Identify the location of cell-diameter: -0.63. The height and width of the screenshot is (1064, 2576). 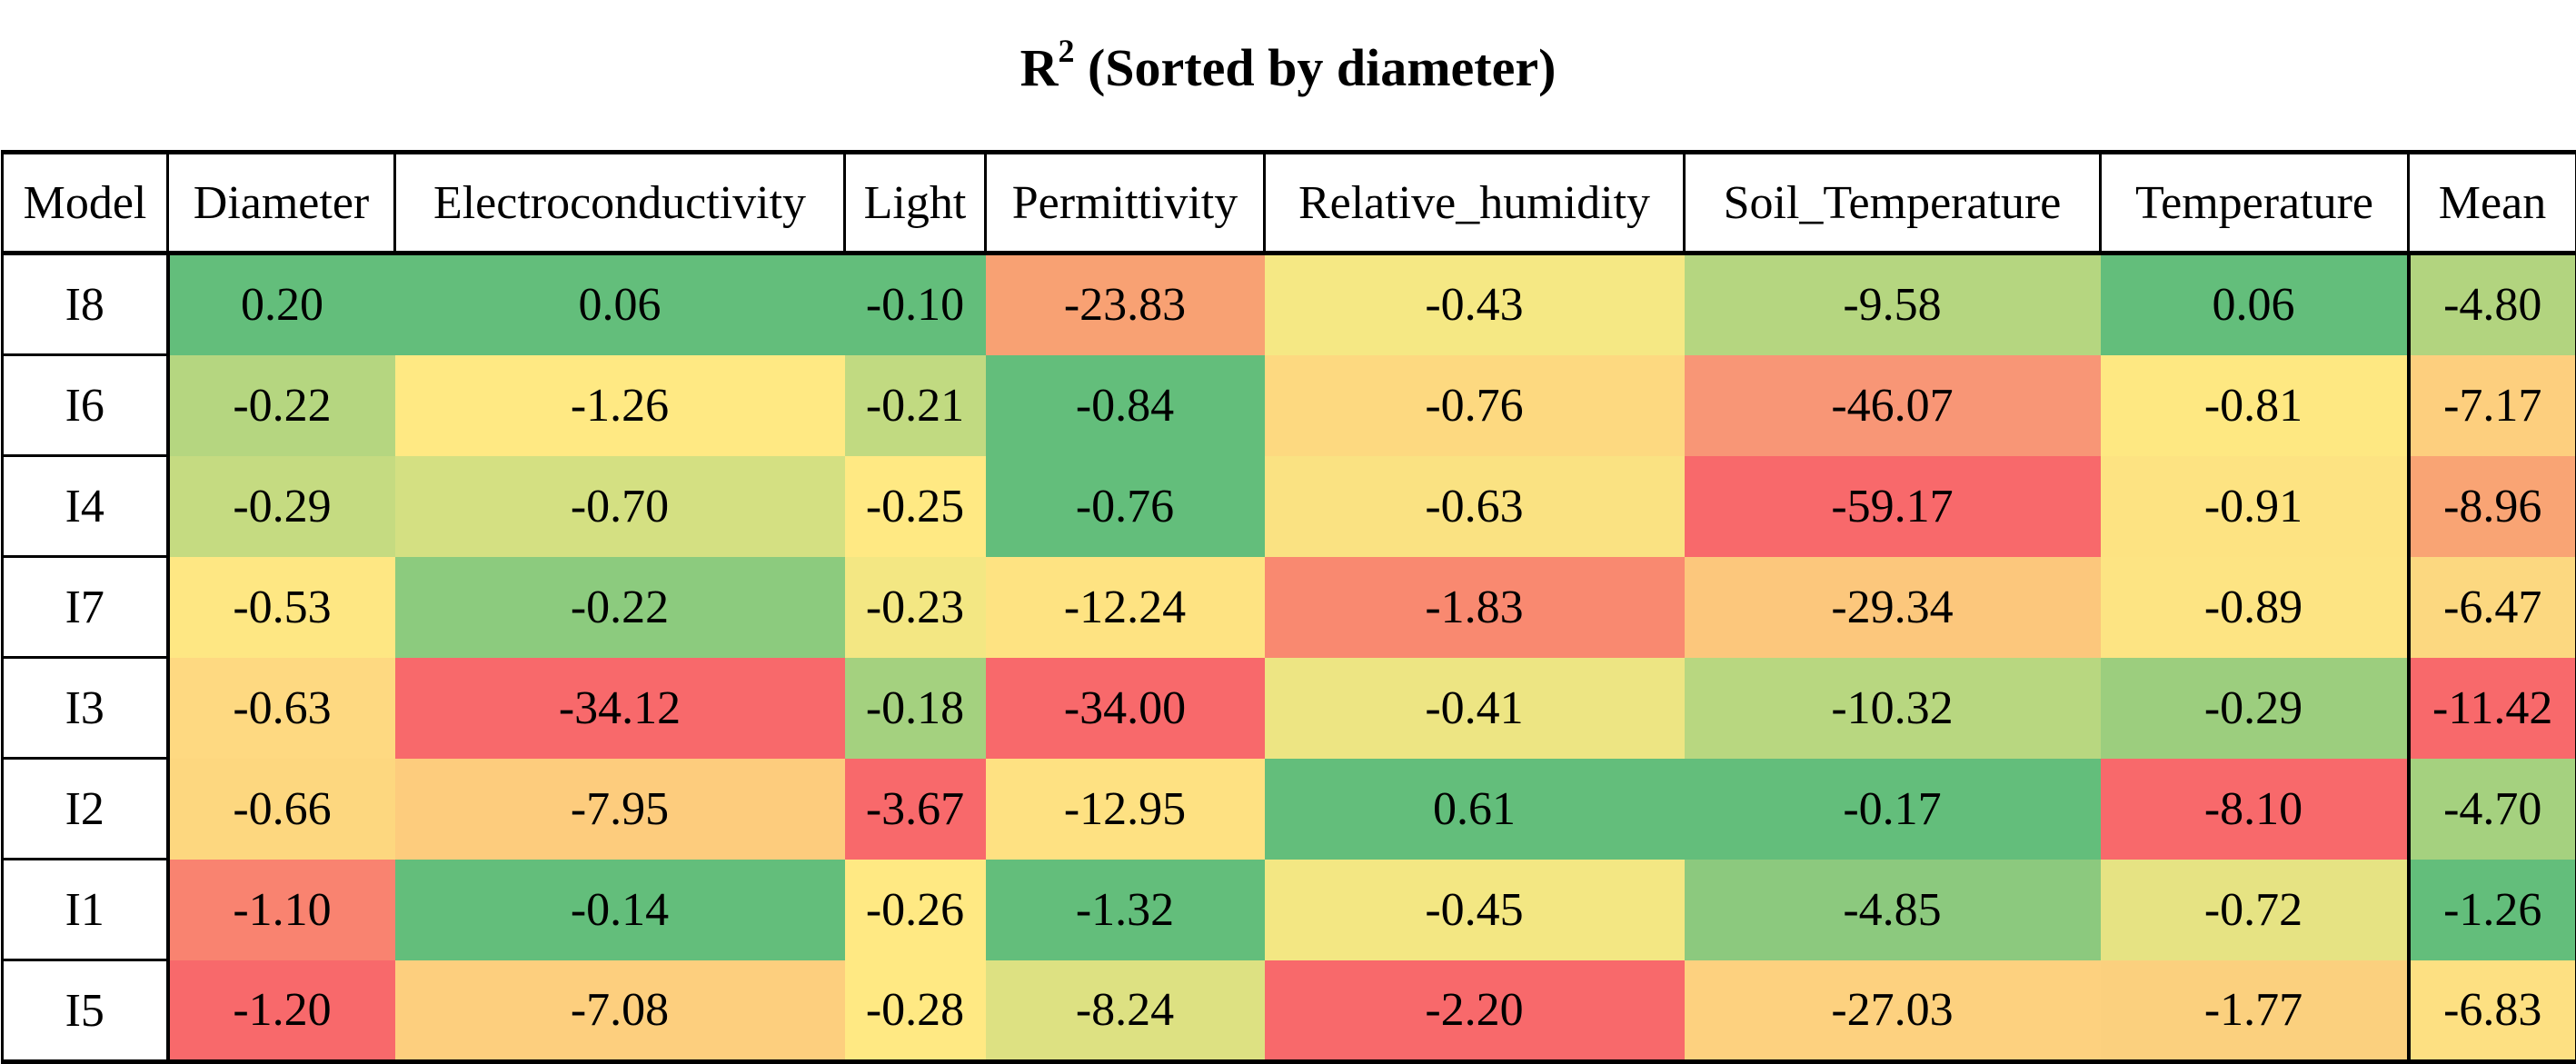
(282, 709).